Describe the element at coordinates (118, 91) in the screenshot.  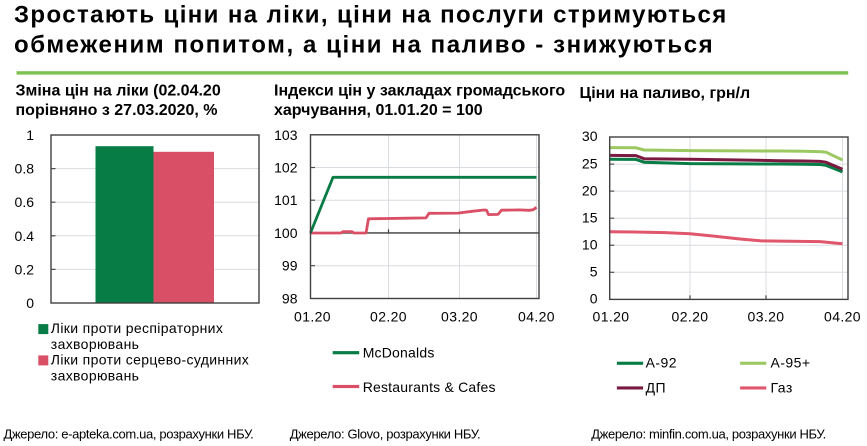
I see `svg-text: Зміна цін на ліки (02.04.20` at that location.